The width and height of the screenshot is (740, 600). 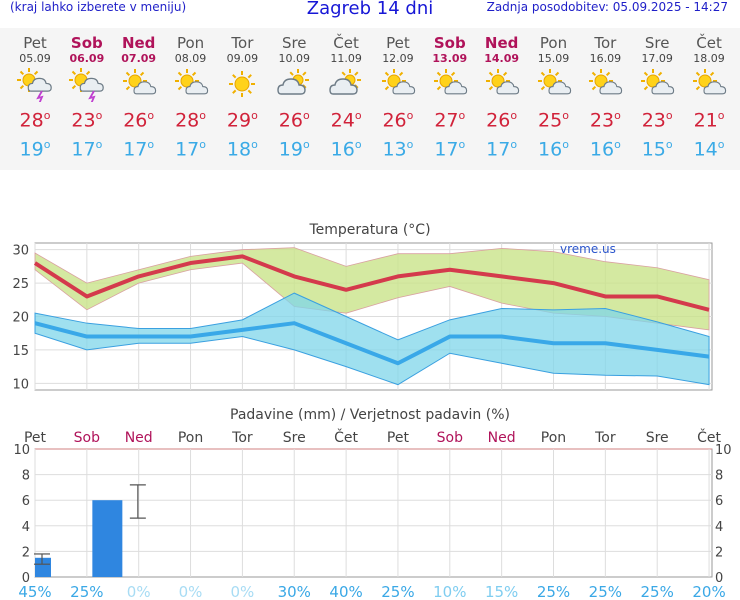 What do you see at coordinates (369, 230) in the screenshot?
I see `chart-title: Temperatura (°C)` at bounding box center [369, 230].